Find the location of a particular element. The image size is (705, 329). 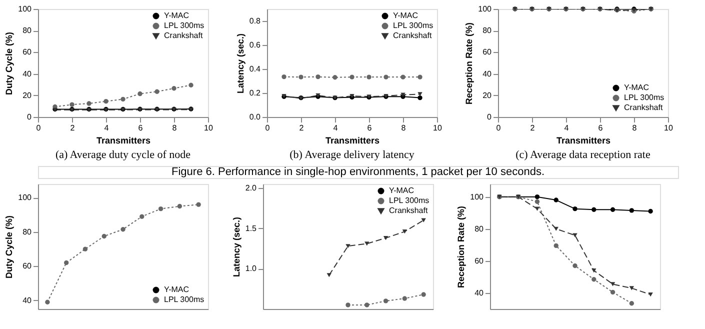

y-tick-label: 0.0 is located at coordinates (255, 117).